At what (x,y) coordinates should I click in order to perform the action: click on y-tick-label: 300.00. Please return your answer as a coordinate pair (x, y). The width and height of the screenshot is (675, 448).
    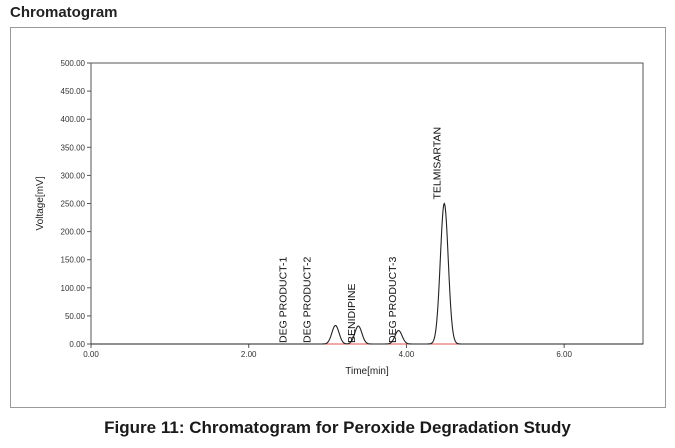
    Looking at the image, I should click on (73, 175).